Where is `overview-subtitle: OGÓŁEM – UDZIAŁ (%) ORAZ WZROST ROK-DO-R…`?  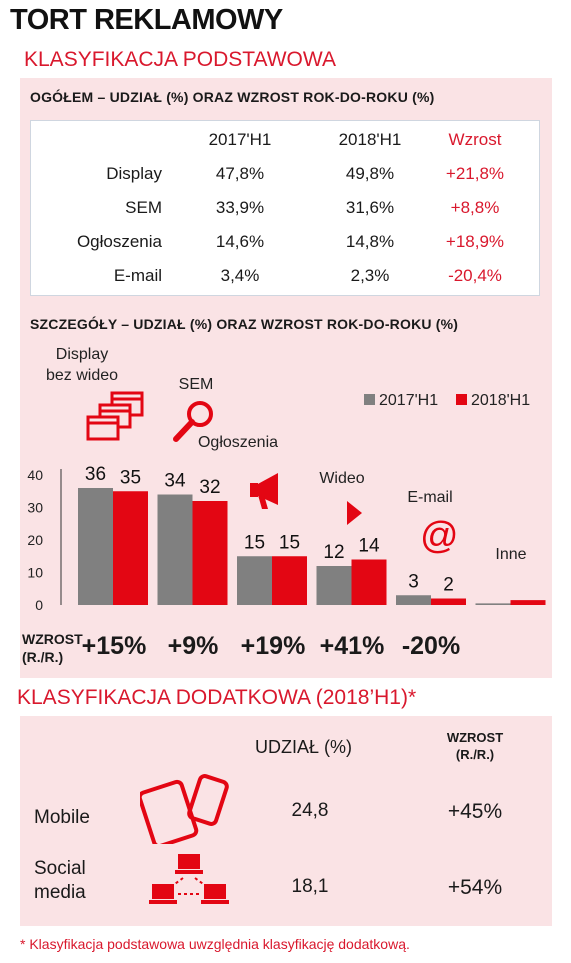
overview-subtitle: OGÓŁEM – UDZIAŁ (%) ORAZ WZROST ROK-DO-R… is located at coordinates (232, 97).